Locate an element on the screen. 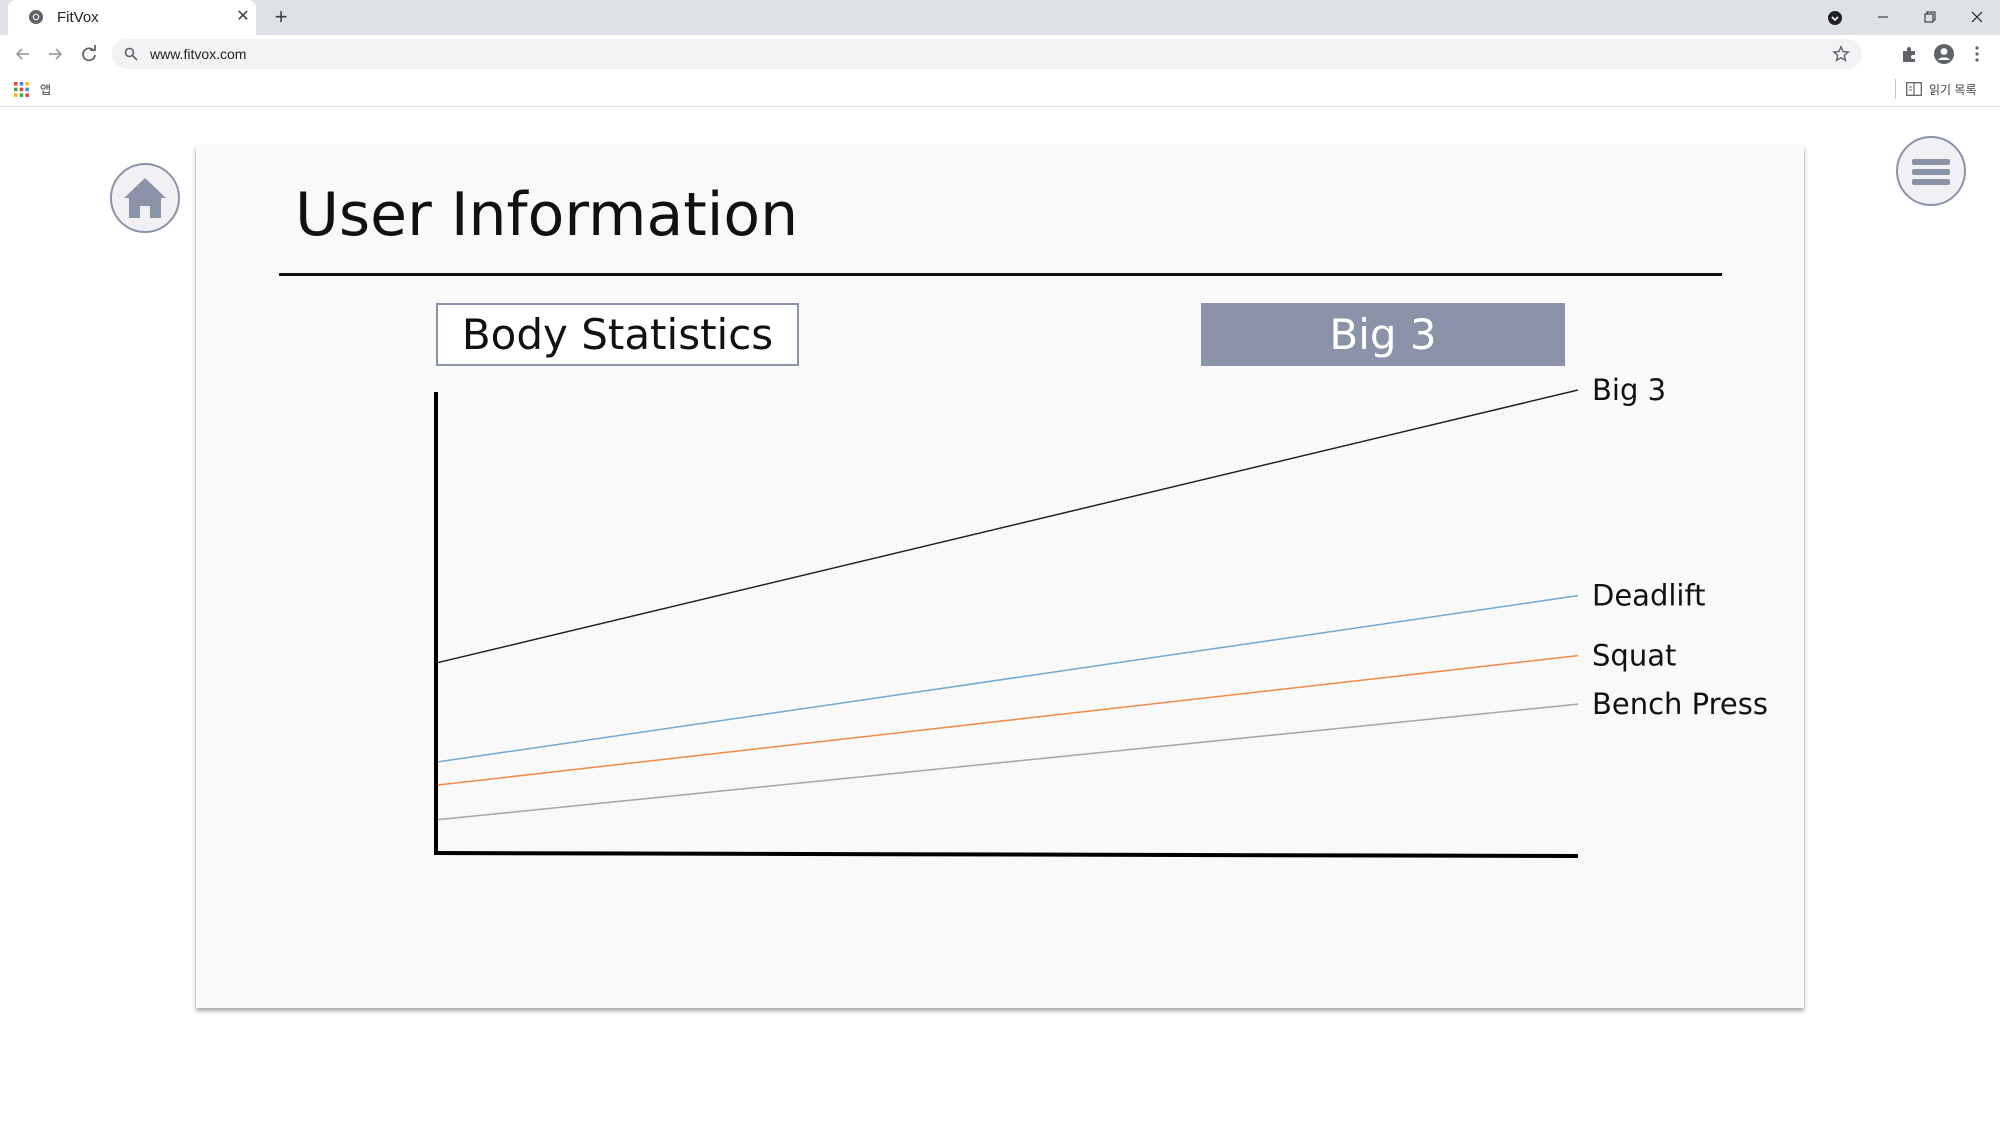 This screenshot has width=2000, height=1125. apps-grid-icon is located at coordinates (21, 89).